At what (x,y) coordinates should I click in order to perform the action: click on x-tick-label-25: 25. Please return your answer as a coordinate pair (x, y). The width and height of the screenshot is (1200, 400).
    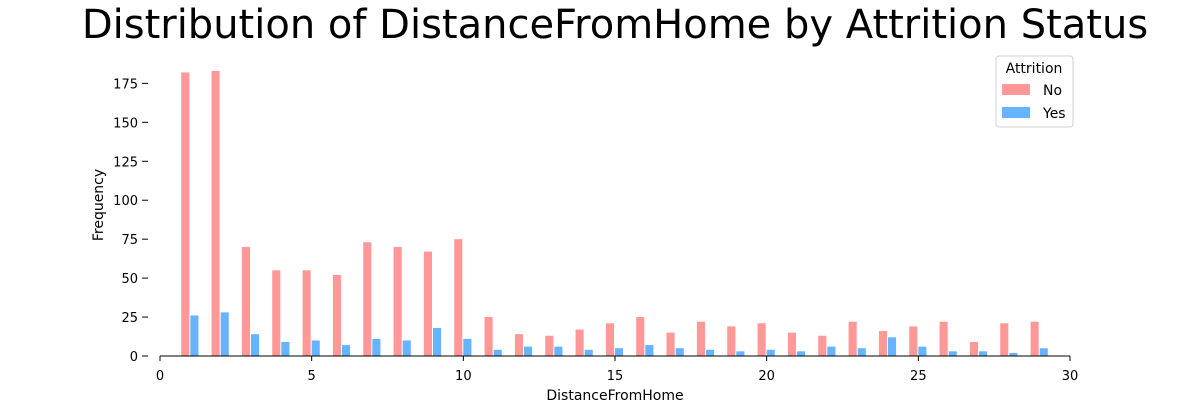
    Looking at the image, I should click on (918, 376).